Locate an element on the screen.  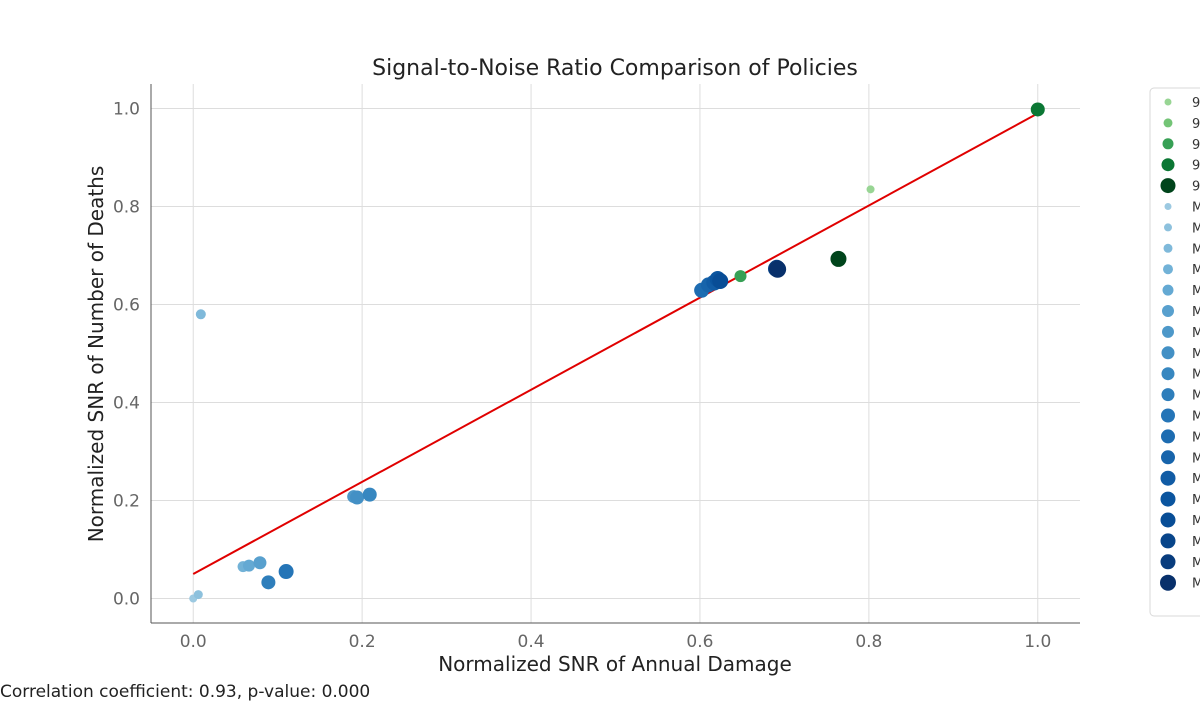
legend-frame is located at coordinates (1174, 352).